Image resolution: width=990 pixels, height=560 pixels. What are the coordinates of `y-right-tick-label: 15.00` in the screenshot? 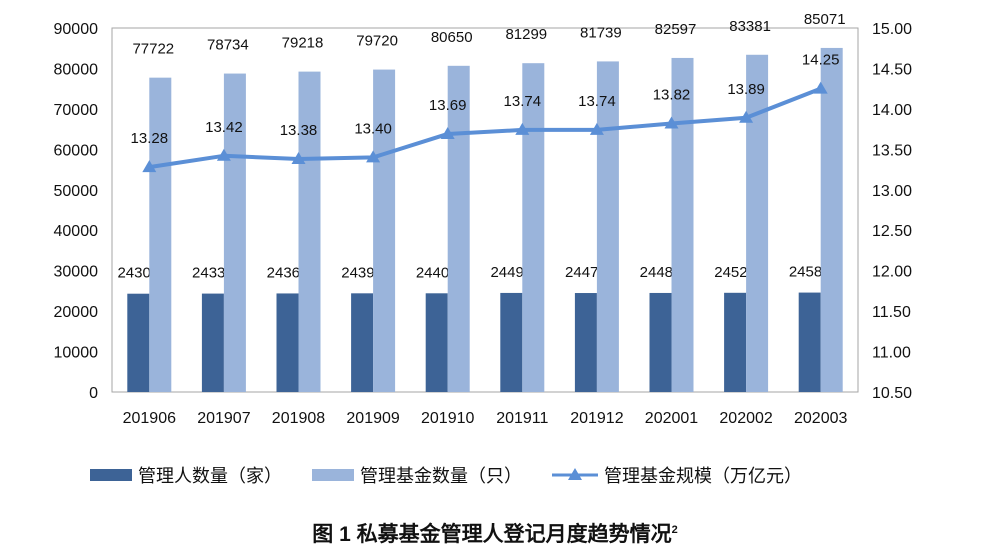 It's located at (892, 29).